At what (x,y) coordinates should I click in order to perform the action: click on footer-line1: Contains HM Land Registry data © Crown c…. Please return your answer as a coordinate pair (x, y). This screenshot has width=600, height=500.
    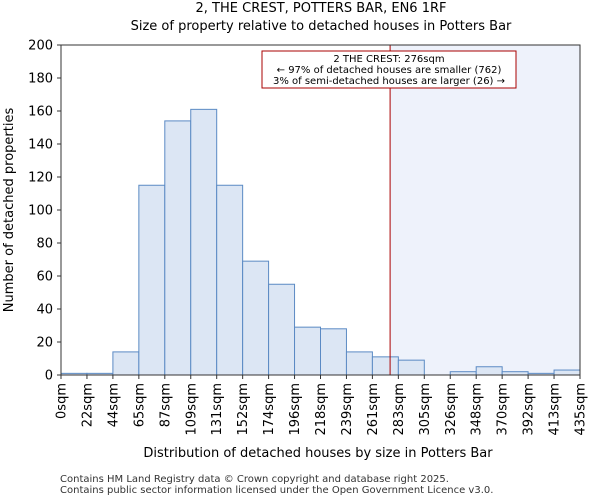
    Looking at the image, I should click on (254, 479).